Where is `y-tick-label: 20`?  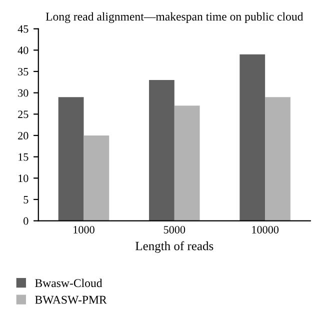
y-tick-label: 20 is located at coordinates (23, 136).